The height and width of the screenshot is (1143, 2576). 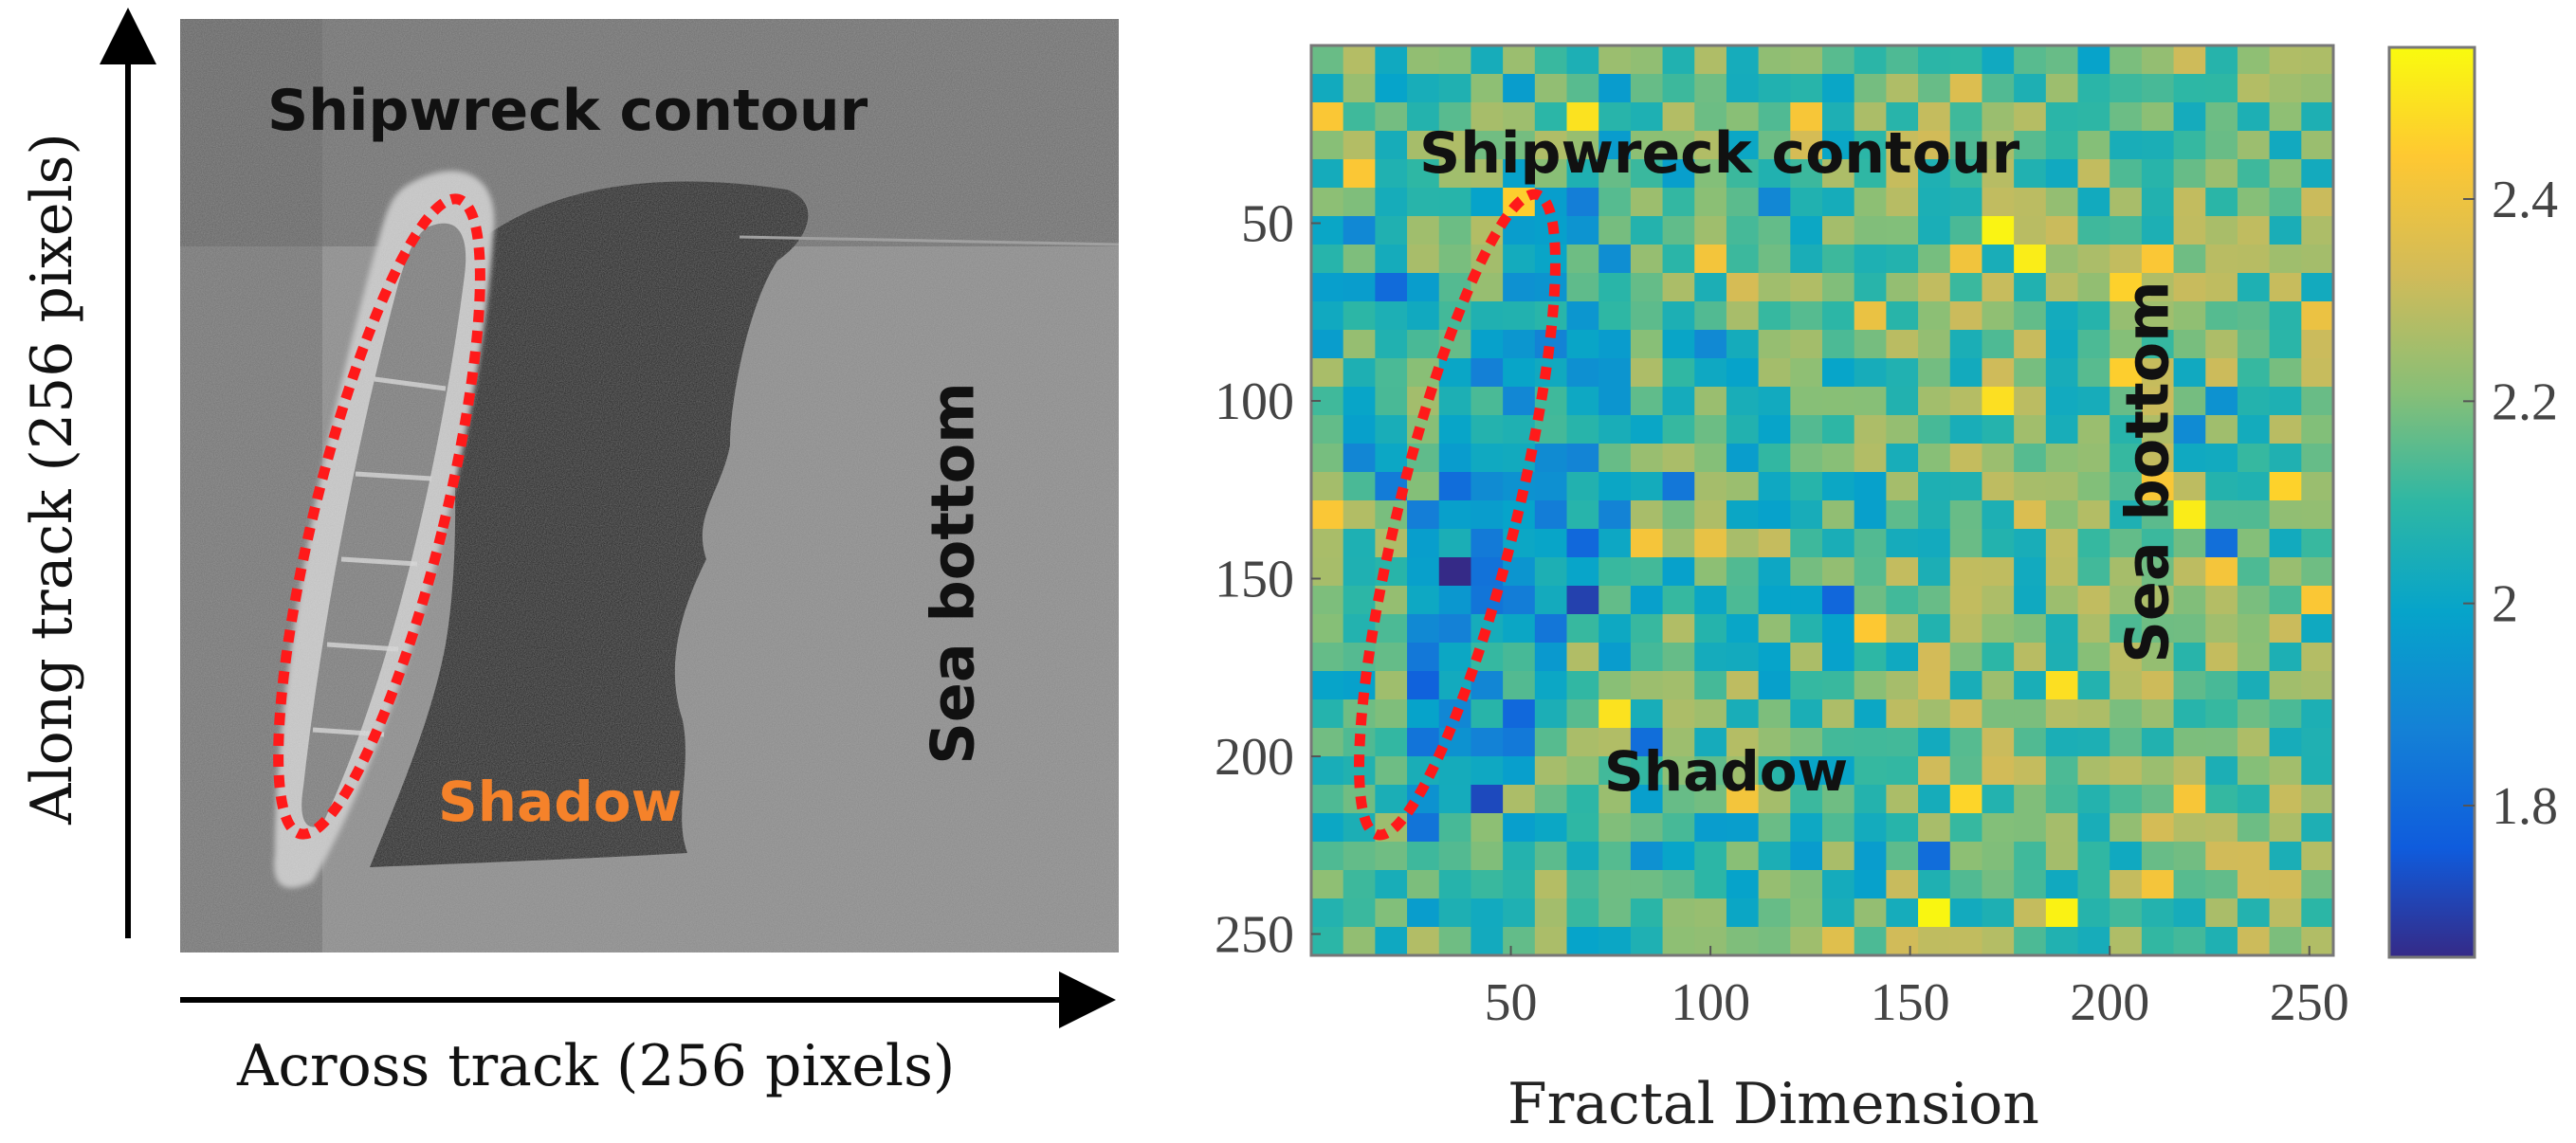 I want to click on colorbar, so click(x=2431, y=502).